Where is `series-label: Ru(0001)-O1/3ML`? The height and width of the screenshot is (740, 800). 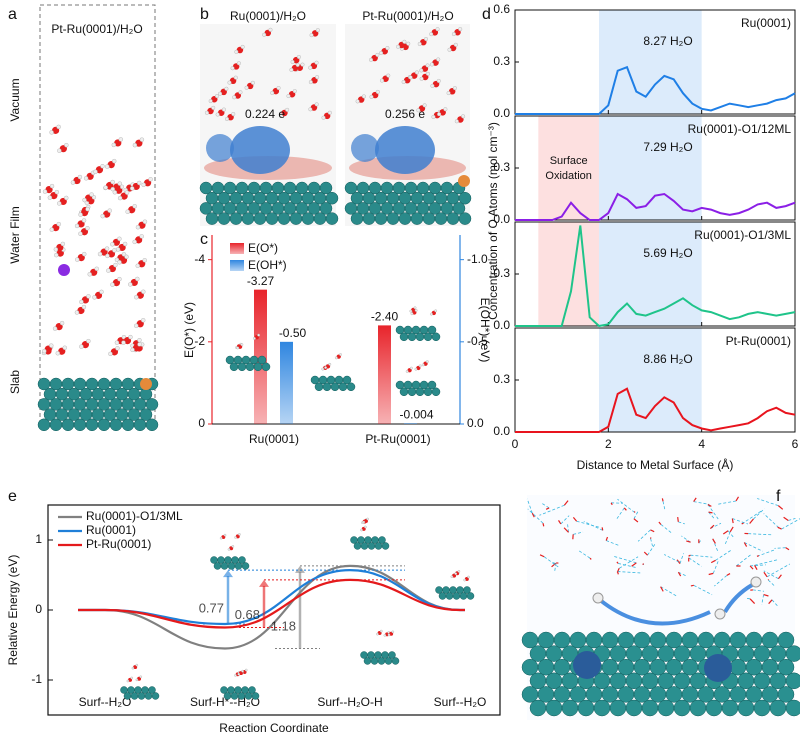 series-label: Ru(0001)-O1/3ML is located at coordinates (742, 235).